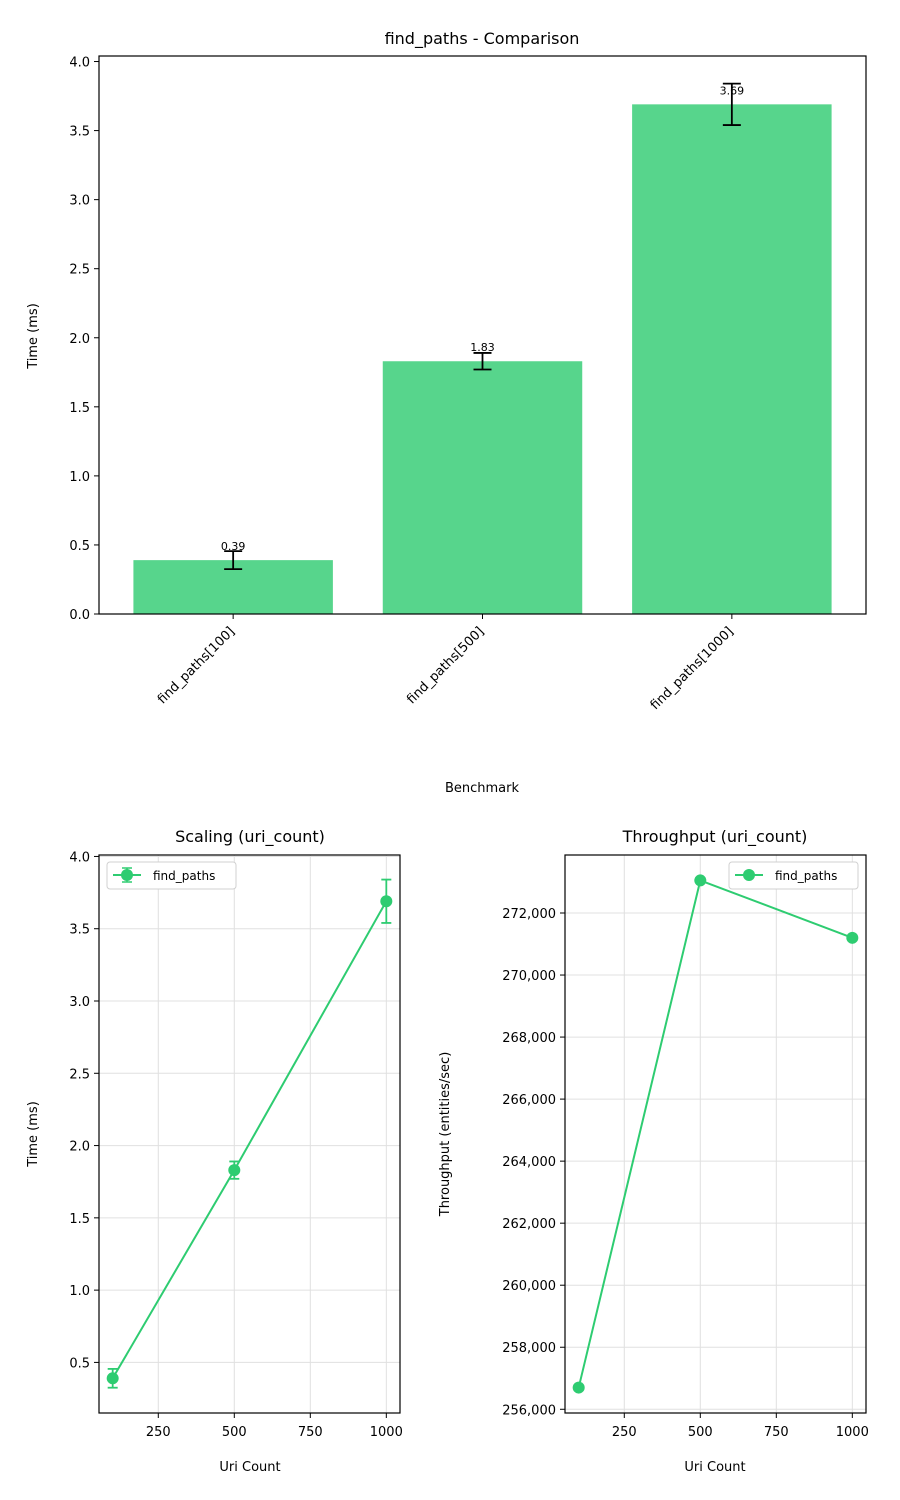  Describe the element at coordinates (482, 788) in the screenshot. I see `bar-chart-xlabel: Benchmark` at that location.